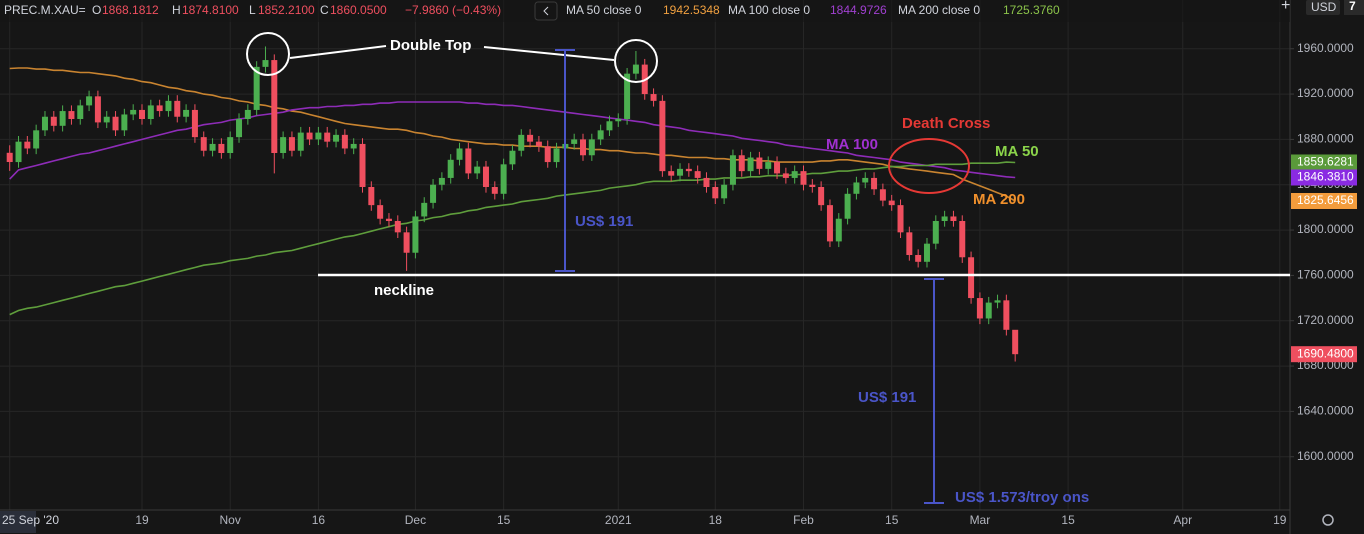 The image size is (1364, 534). What do you see at coordinates (929, 166) in the screenshot?
I see `death-cross-circle` at bounding box center [929, 166].